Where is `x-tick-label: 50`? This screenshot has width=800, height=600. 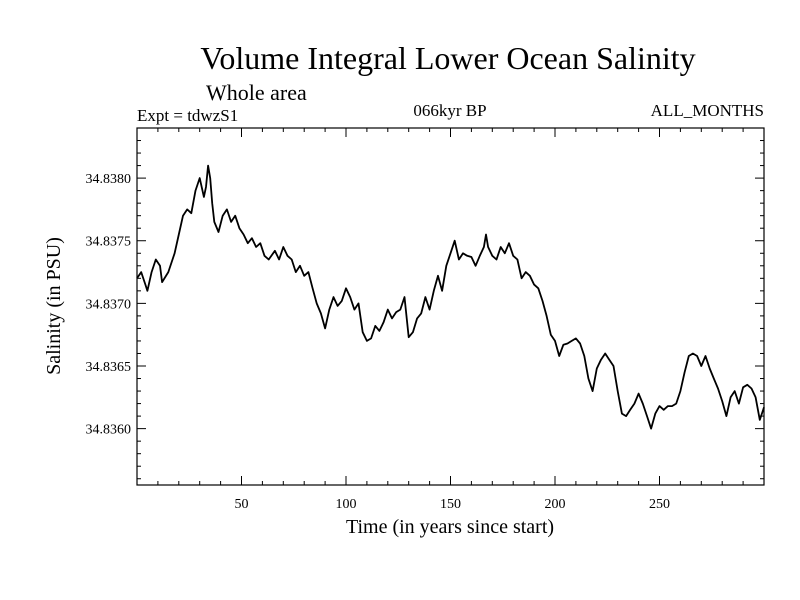
x-tick-label: 50 is located at coordinates (242, 504).